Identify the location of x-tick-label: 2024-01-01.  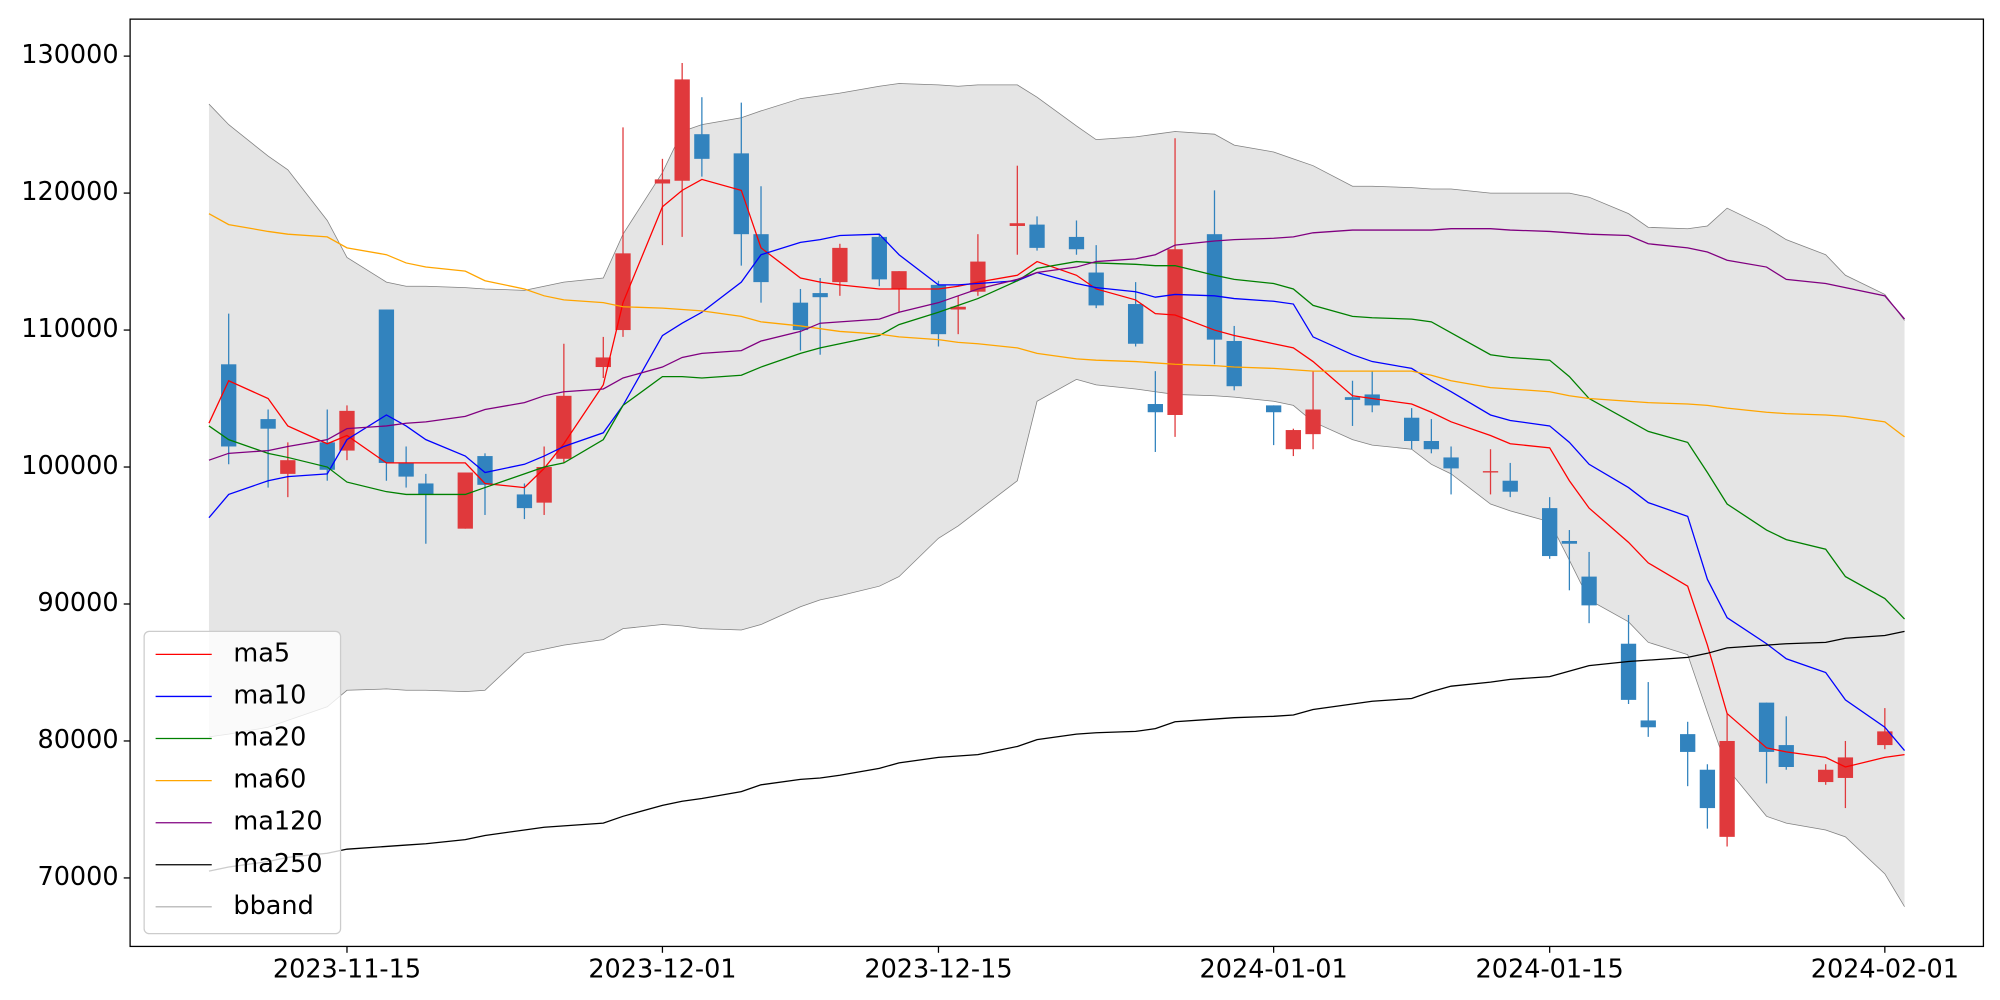
(1274, 970).